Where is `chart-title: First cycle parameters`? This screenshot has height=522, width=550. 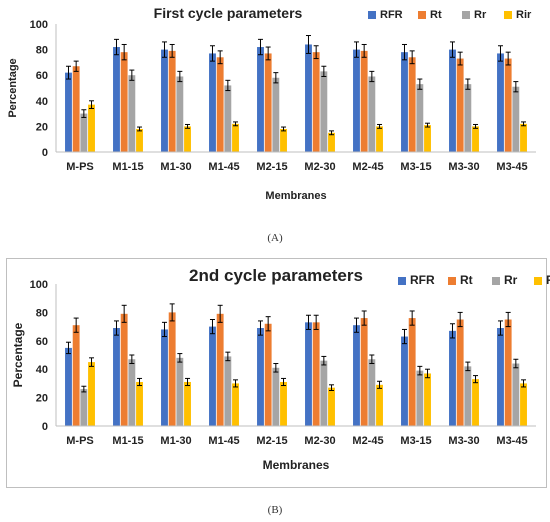 chart-title: First cycle parameters is located at coordinates (228, 13).